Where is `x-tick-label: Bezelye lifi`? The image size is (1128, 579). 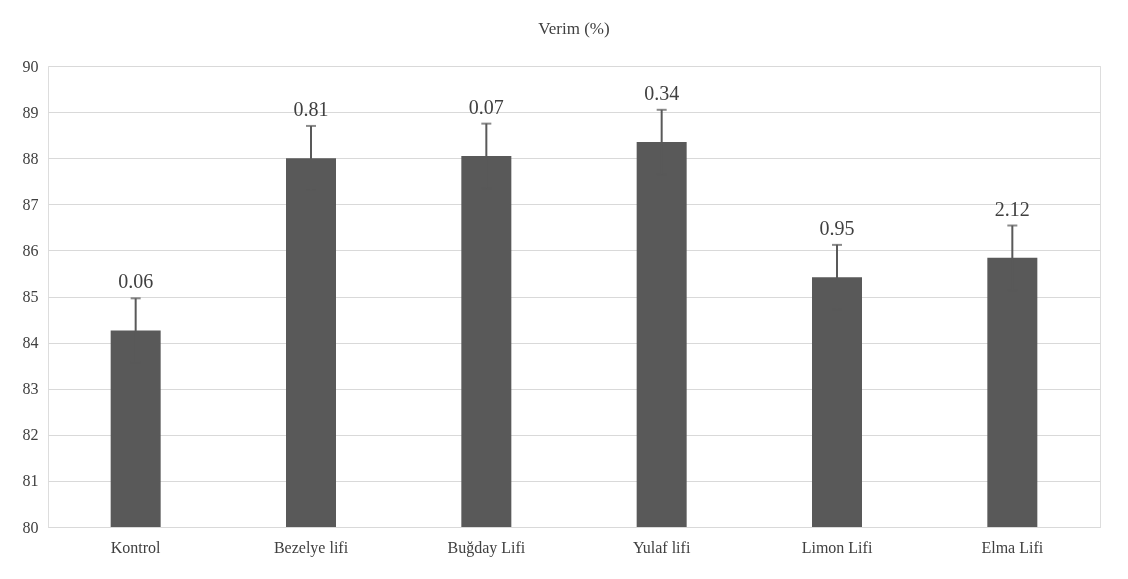
x-tick-label: Bezelye lifi is located at coordinates (311, 547).